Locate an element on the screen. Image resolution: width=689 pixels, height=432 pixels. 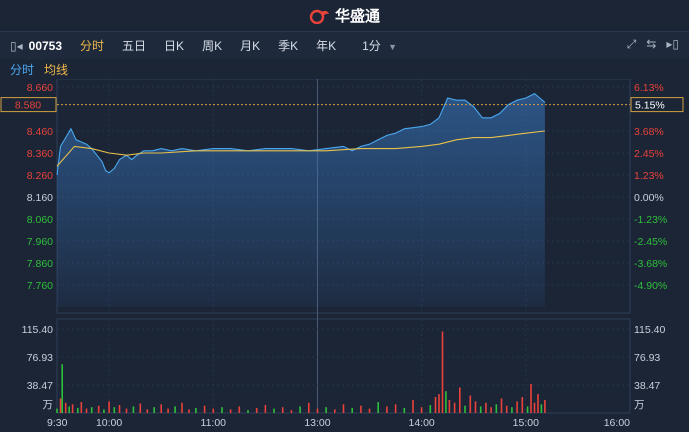
pct-tick-label: 2.45% is located at coordinates (649, 154).